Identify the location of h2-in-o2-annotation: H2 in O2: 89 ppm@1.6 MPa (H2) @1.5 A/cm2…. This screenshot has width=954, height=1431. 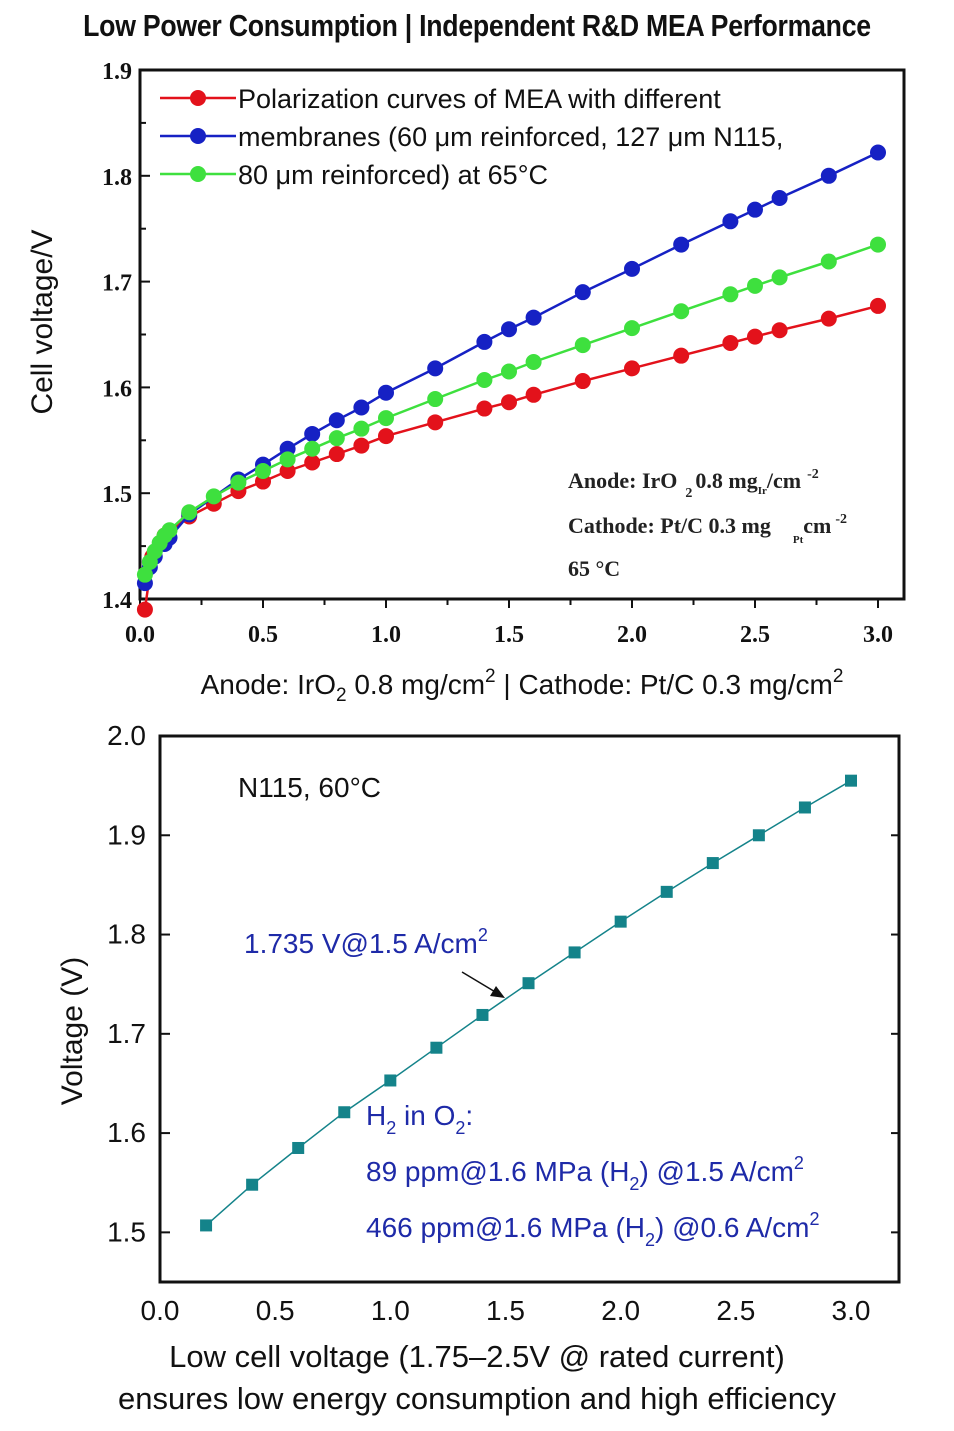
(593, 1175).